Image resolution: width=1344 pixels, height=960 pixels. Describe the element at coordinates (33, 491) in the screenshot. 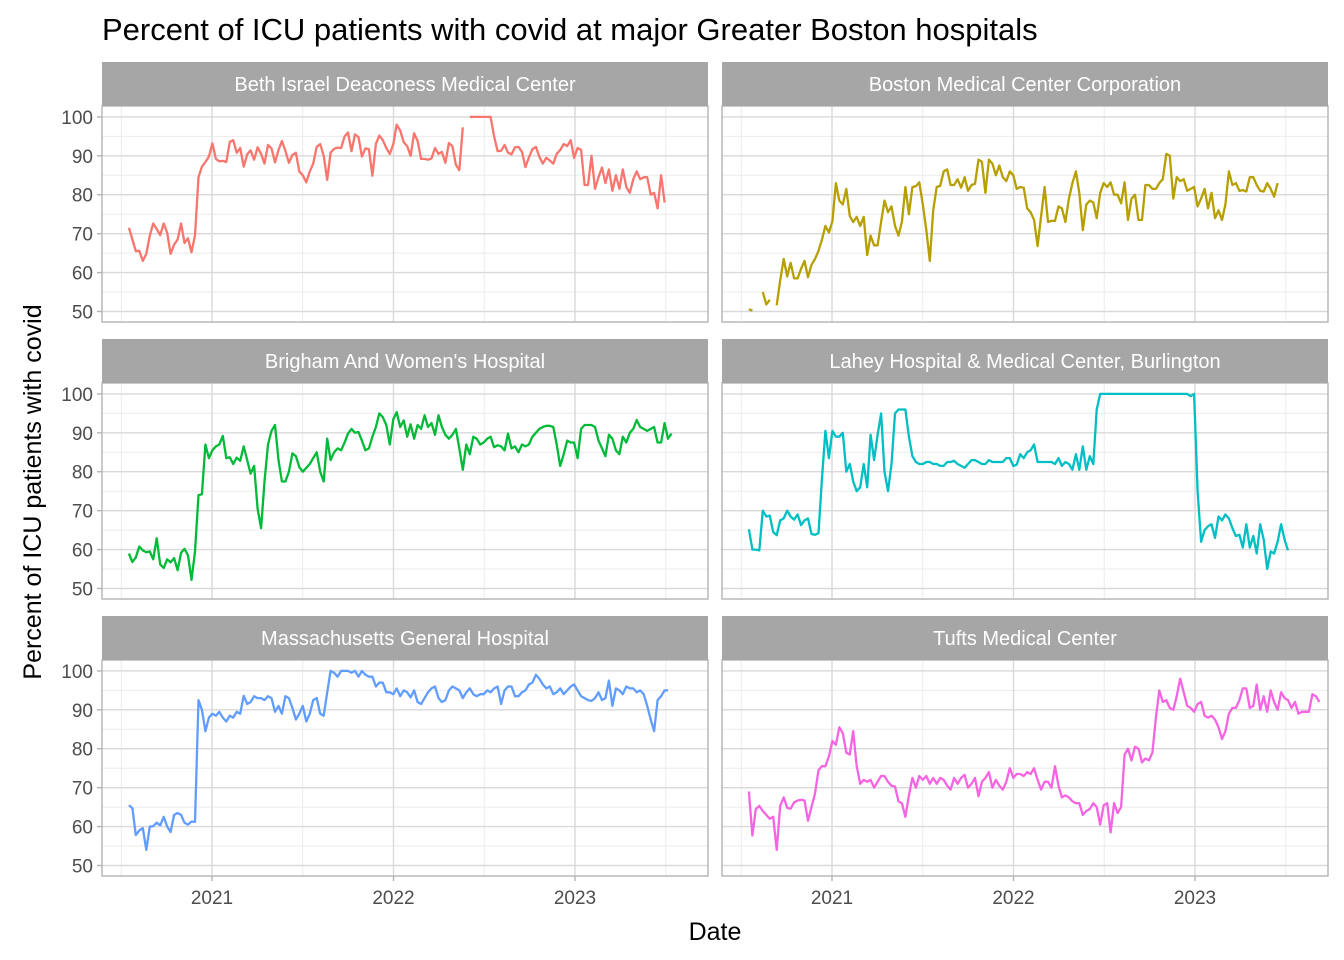

I see `y-axis-title: Percent of ICU patients with covid` at that location.